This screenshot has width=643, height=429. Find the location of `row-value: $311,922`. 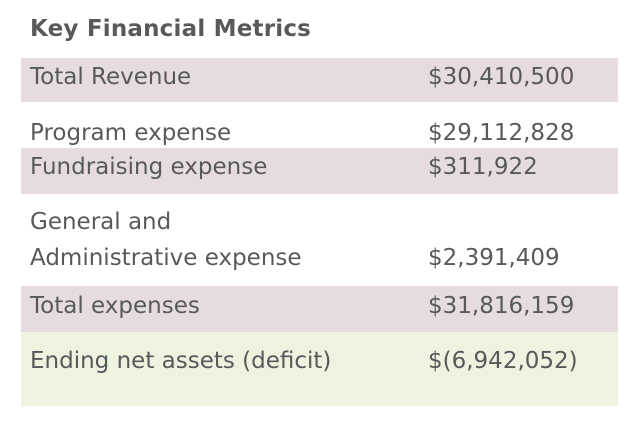

row-value: $311,922 is located at coordinates (483, 167).